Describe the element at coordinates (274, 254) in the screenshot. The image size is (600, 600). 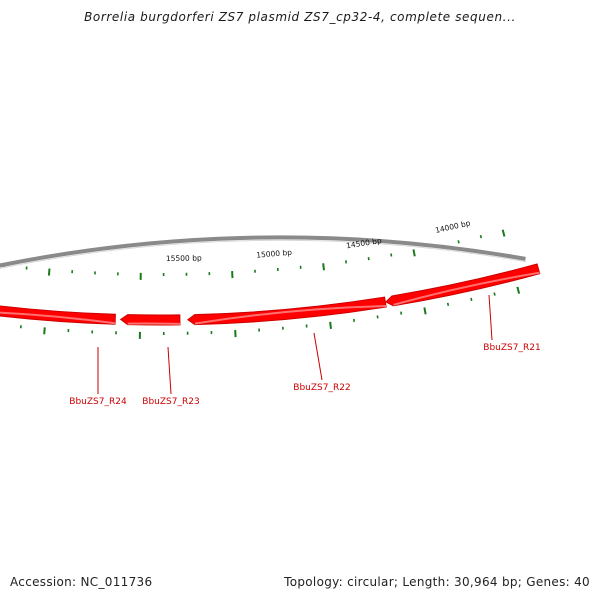
I see `tick-label: 15000 bp` at that location.